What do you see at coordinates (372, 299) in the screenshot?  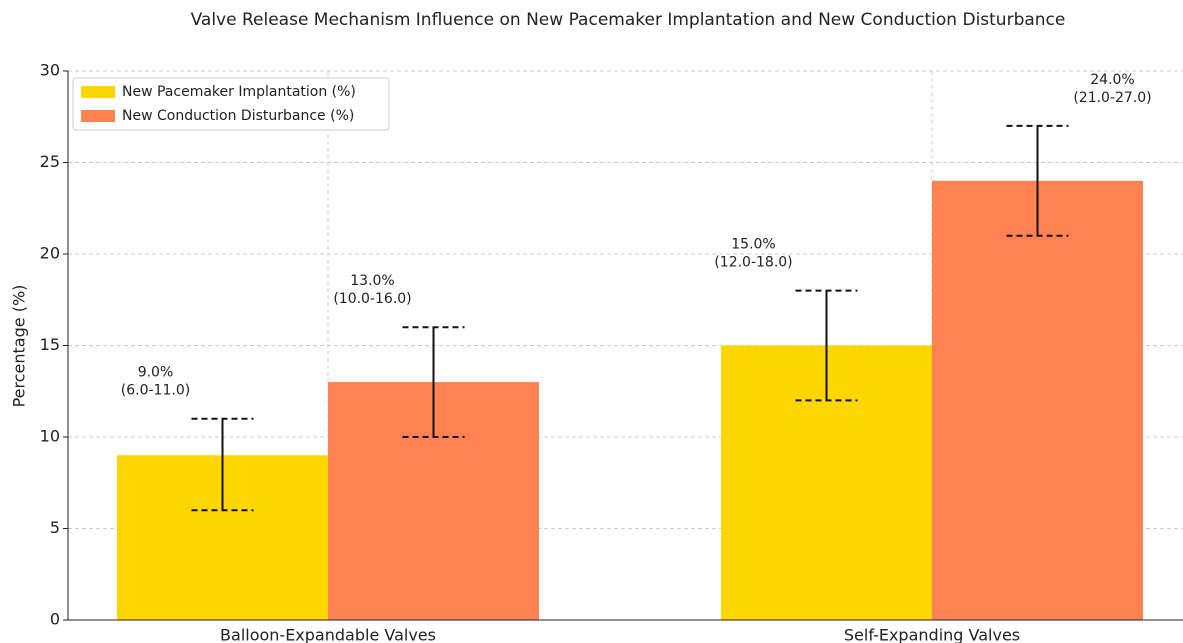 I see `ci-label: (10.0-16.0)` at bounding box center [372, 299].